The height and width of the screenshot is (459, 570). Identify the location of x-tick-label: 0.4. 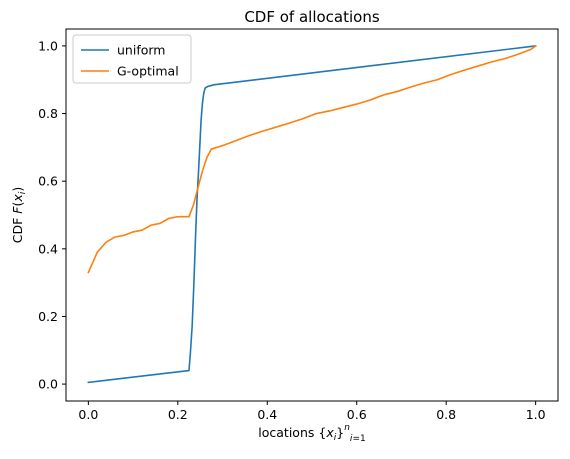
(267, 414).